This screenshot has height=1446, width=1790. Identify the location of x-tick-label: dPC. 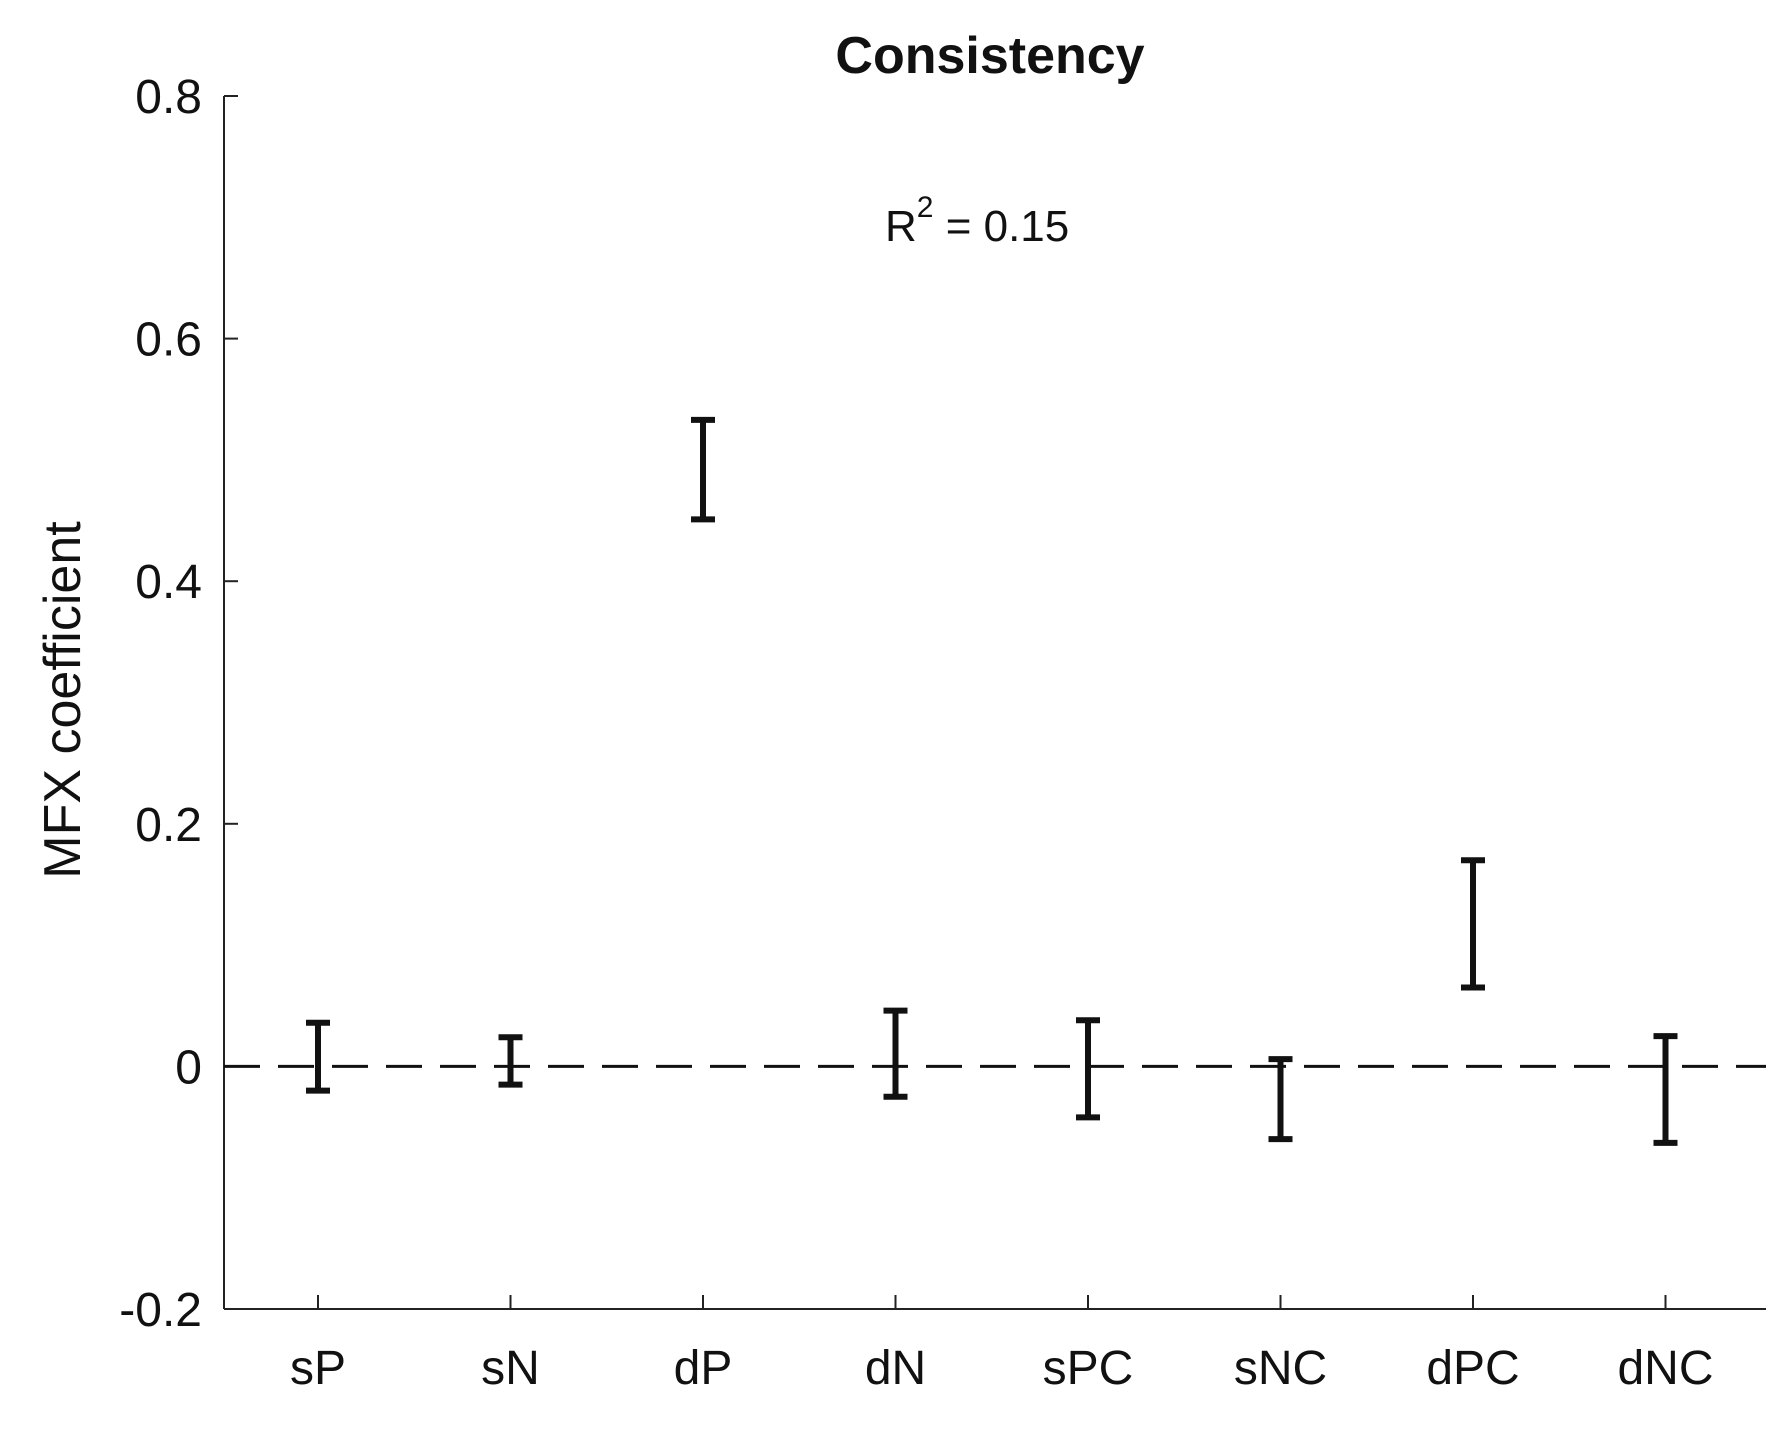
(1472, 1368).